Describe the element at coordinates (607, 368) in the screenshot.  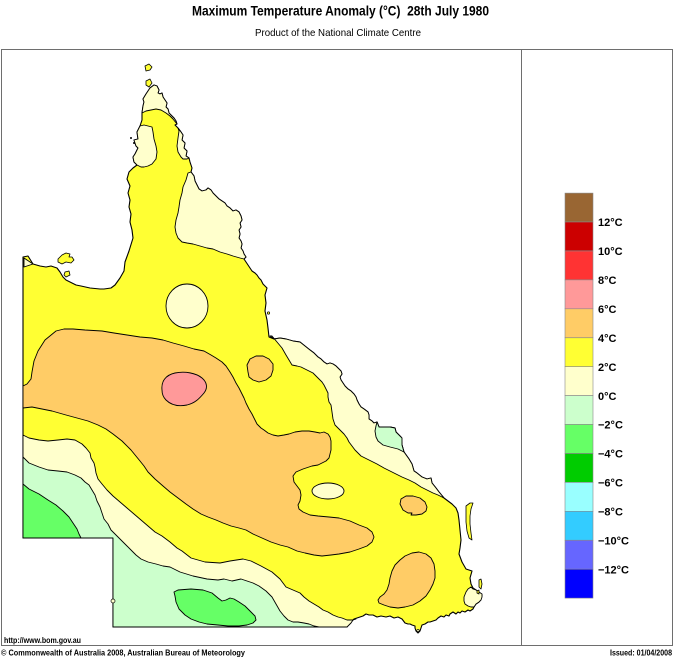
I see `svg-text: 2°C` at that location.